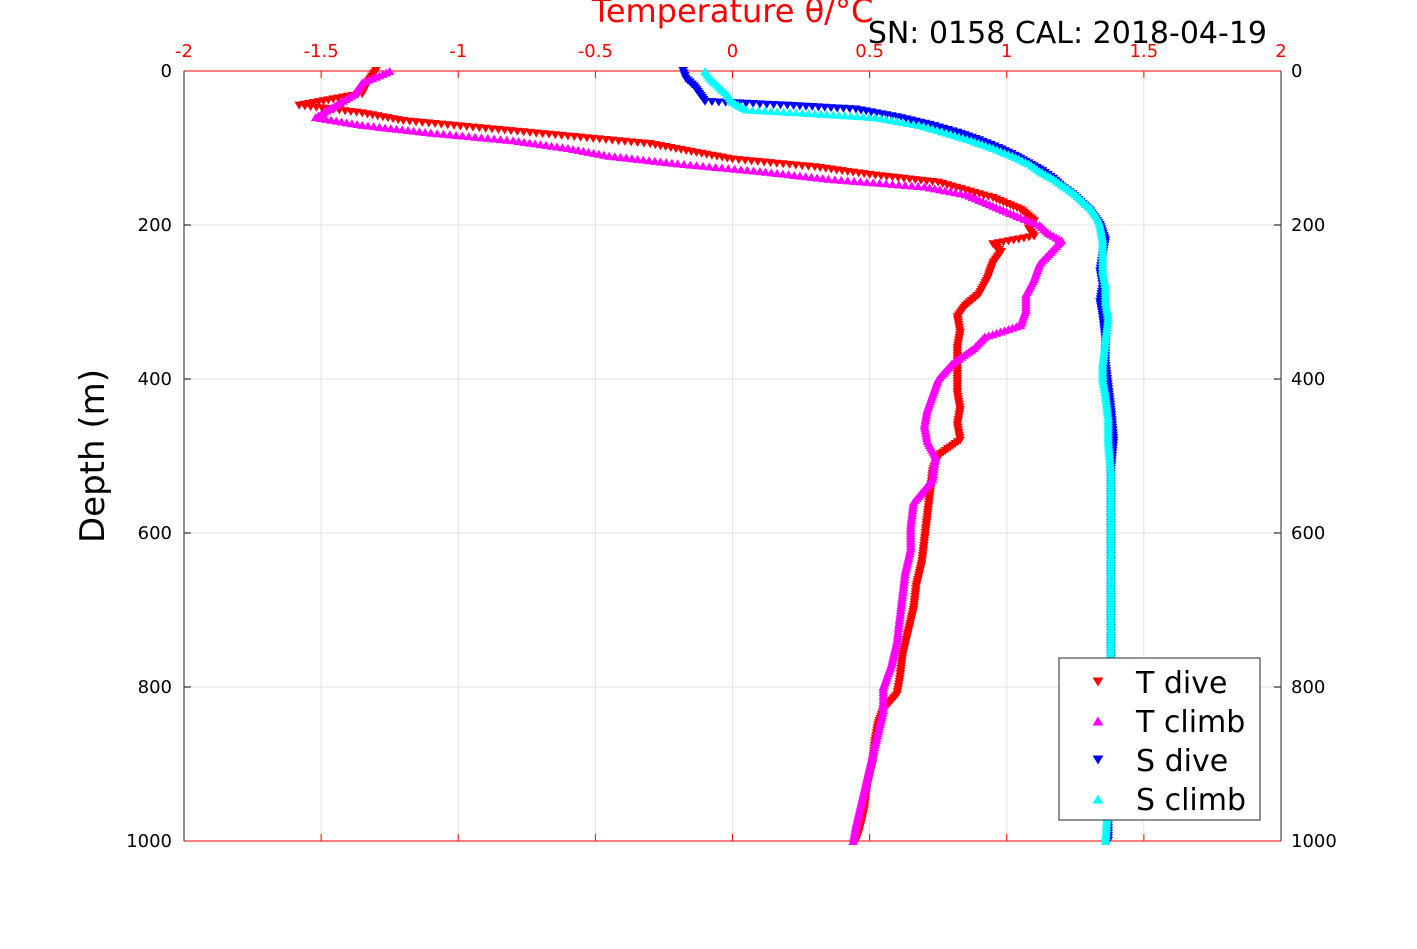 The image size is (1417, 949). What do you see at coordinates (1191, 800) in the screenshot?
I see `legend-label: S climb` at bounding box center [1191, 800].